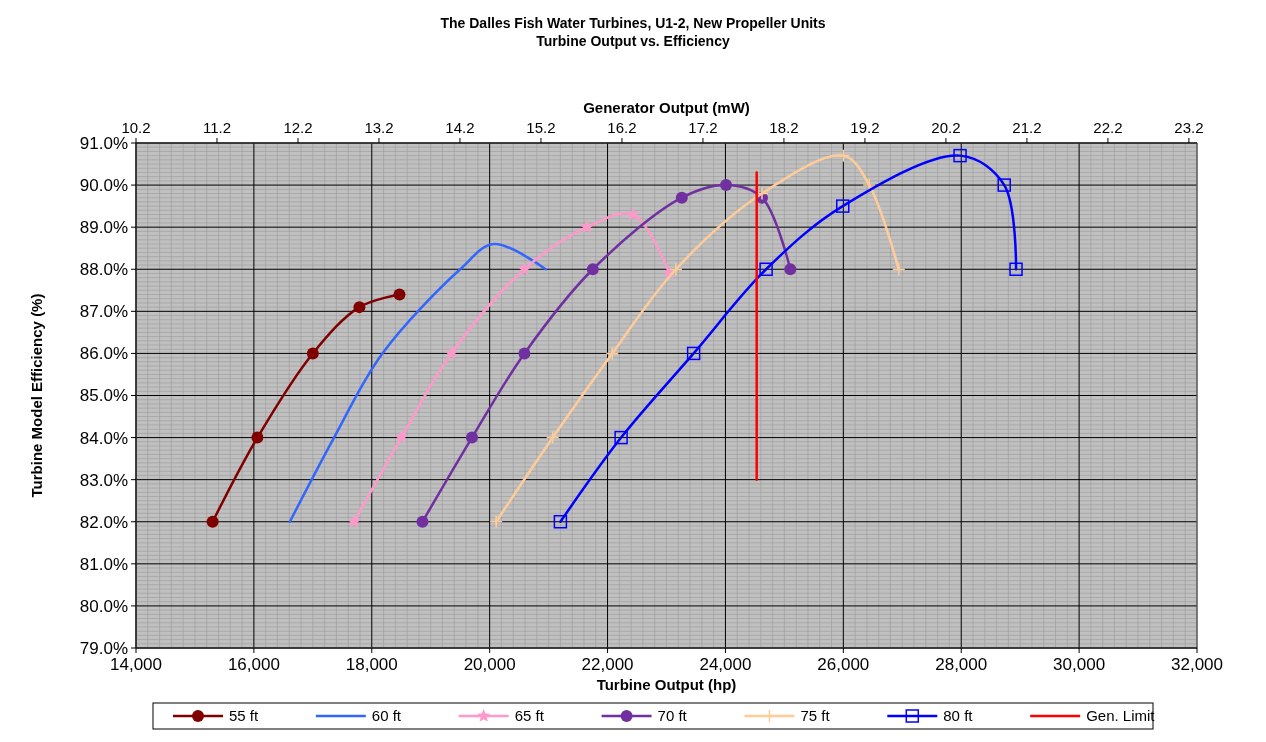 The height and width of the screenshot is (742, 1266). I want to click on chart-title: The Dalles Fish Water Turbines, U1-2, New Propeller Units, so click(633, 23).